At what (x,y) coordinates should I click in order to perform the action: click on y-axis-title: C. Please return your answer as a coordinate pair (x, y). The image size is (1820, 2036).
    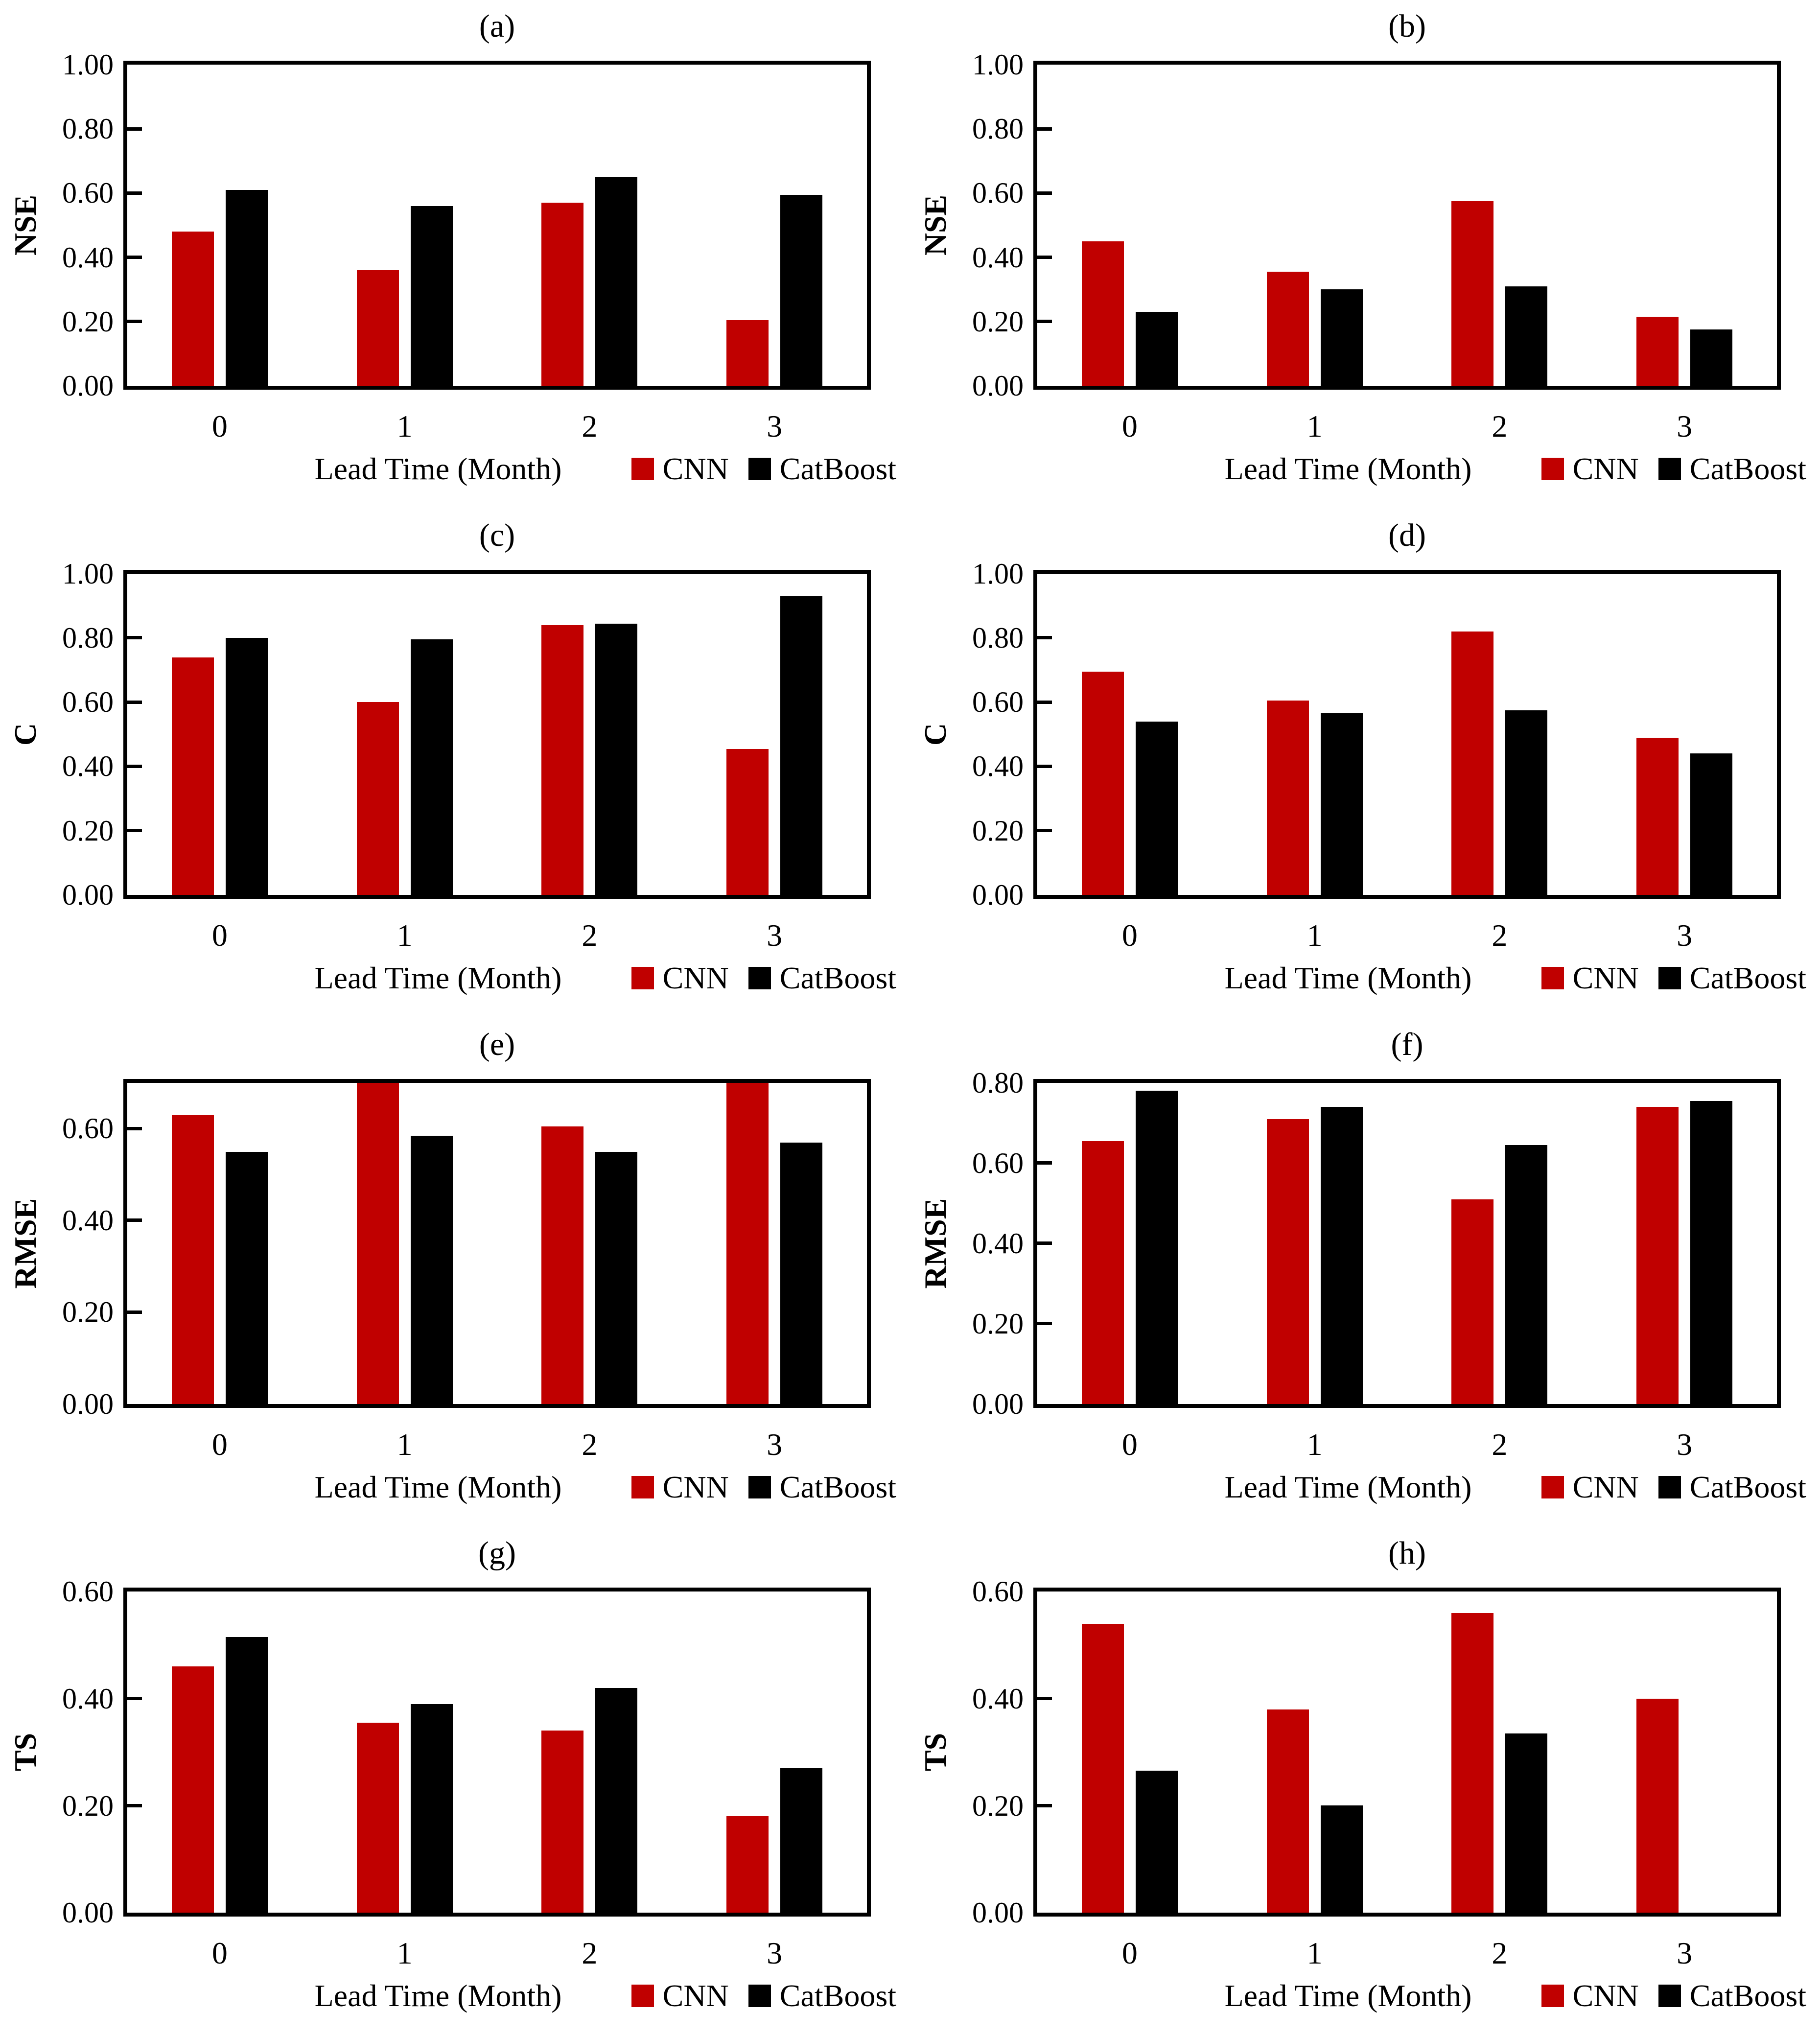
    Looking at the image, I should click on (935, 735).